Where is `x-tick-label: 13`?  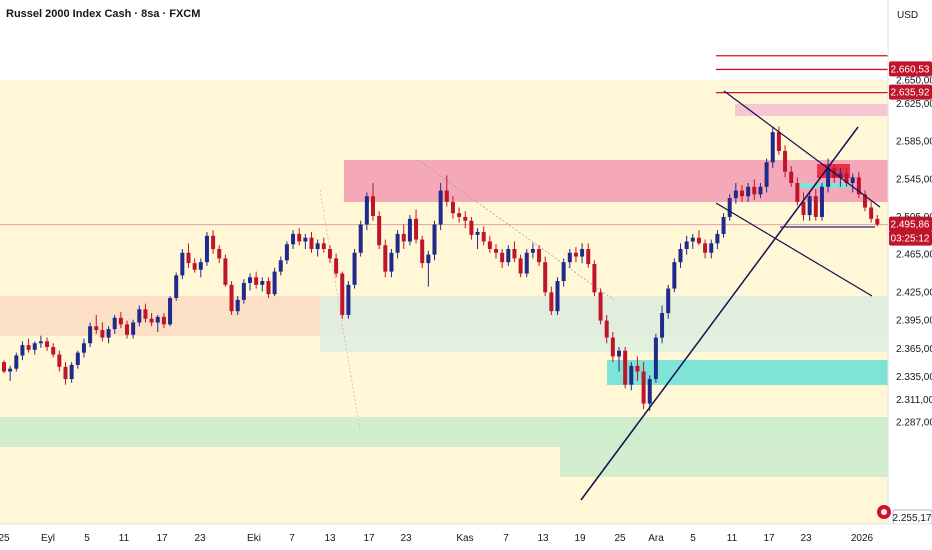 x-tick-label: 13 is located at coordinates (330, 538).